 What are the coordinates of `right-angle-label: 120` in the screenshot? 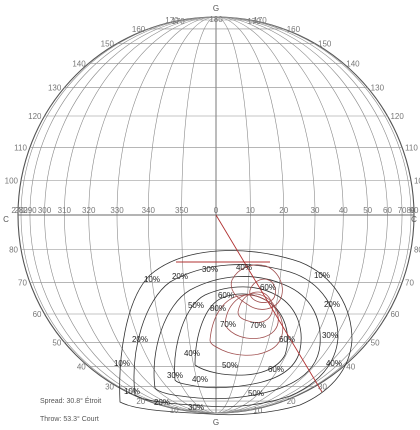 It's located at (397, 116).